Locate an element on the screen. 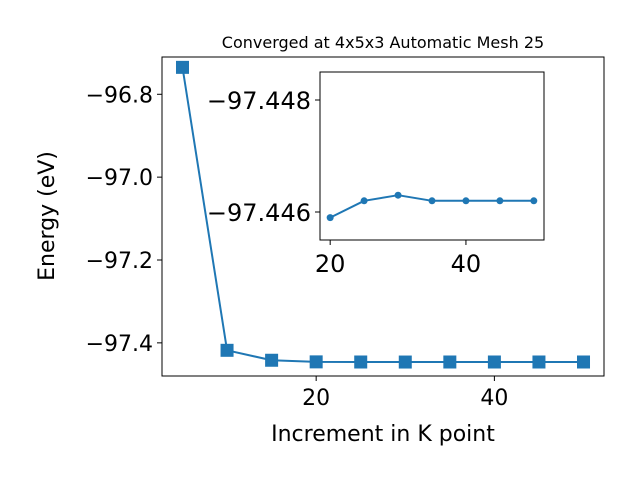 The height and width of the screenshot is (480, 640). x-axis-label: Increment in K point is located at coordinates (383, 434).